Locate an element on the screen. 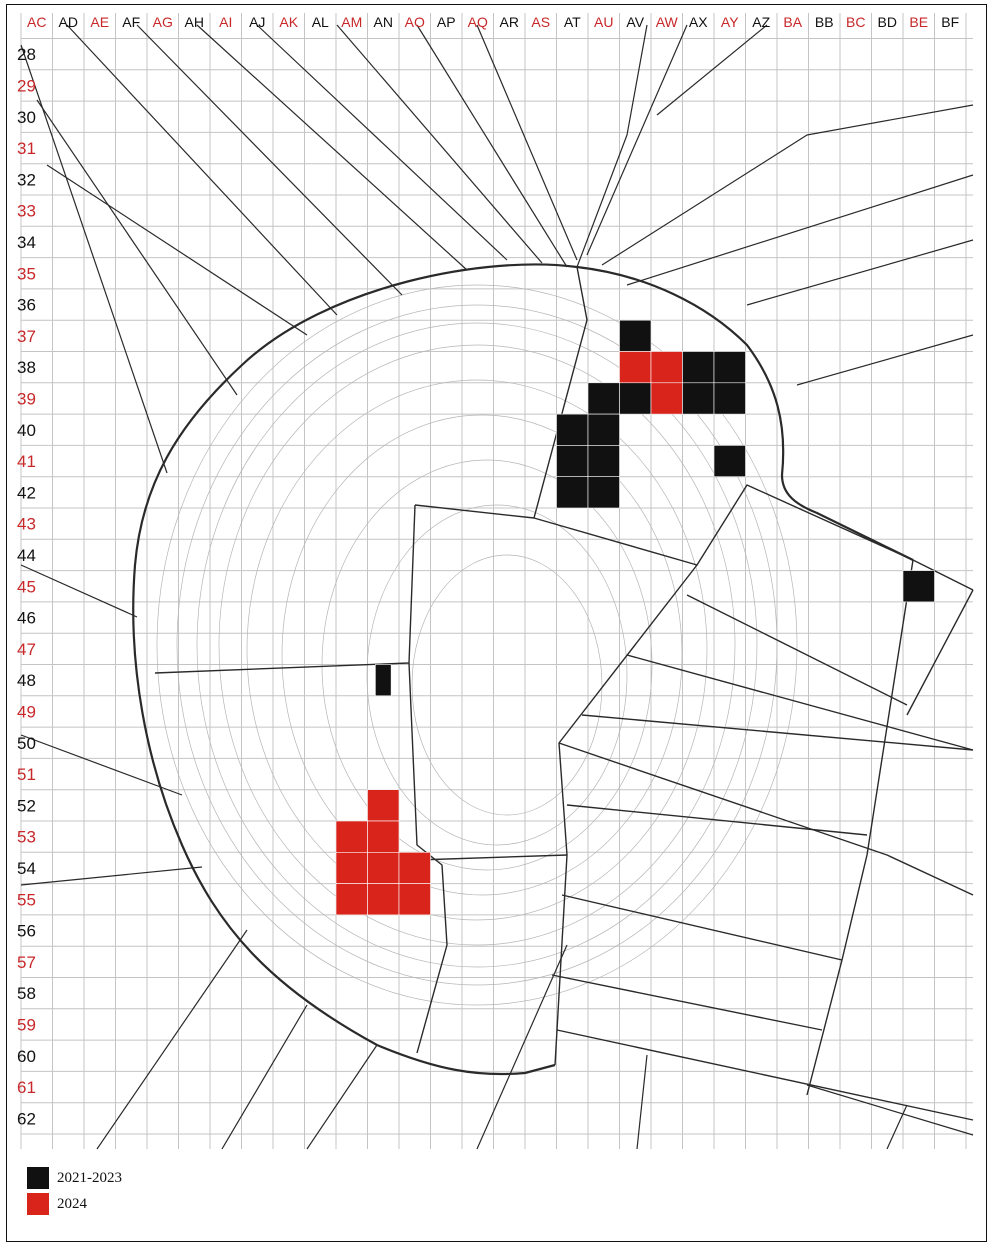 The height and width of the screenshot is (1244, 989). excavated-unit-AY38 is located at coordinates (729, 367).